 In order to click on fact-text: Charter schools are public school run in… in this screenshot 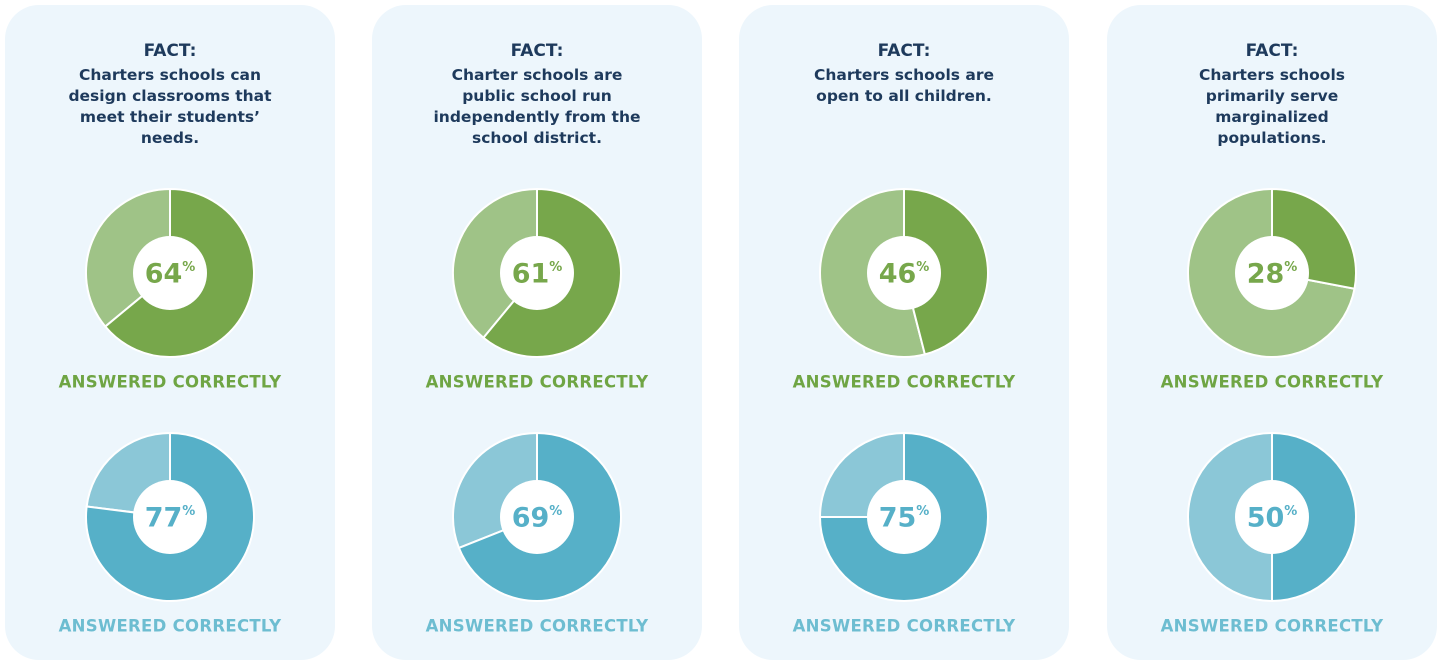, I will do `click(537, 106)`.